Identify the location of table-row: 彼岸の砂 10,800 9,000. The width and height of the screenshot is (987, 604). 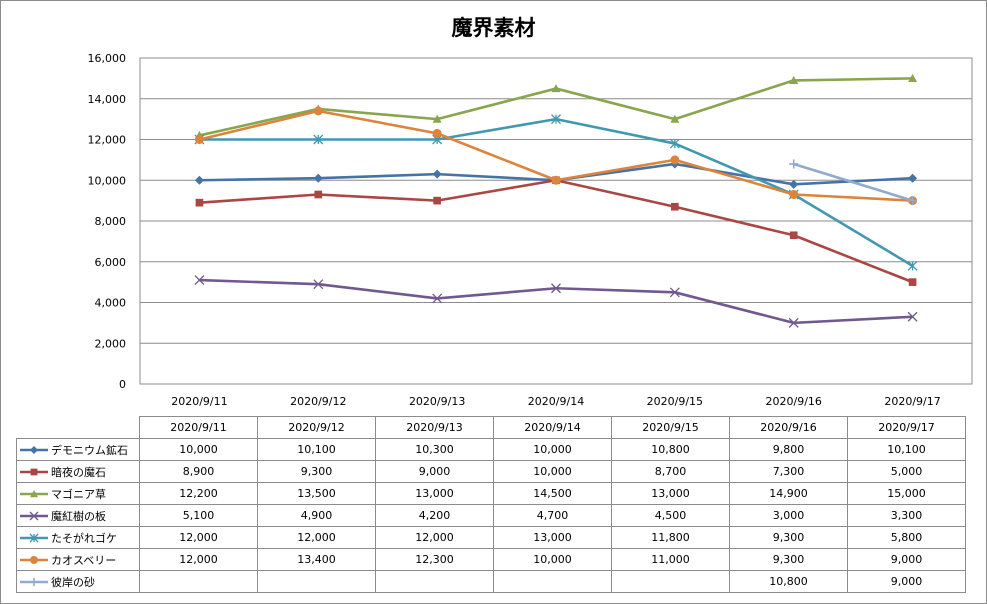
(491, 581).